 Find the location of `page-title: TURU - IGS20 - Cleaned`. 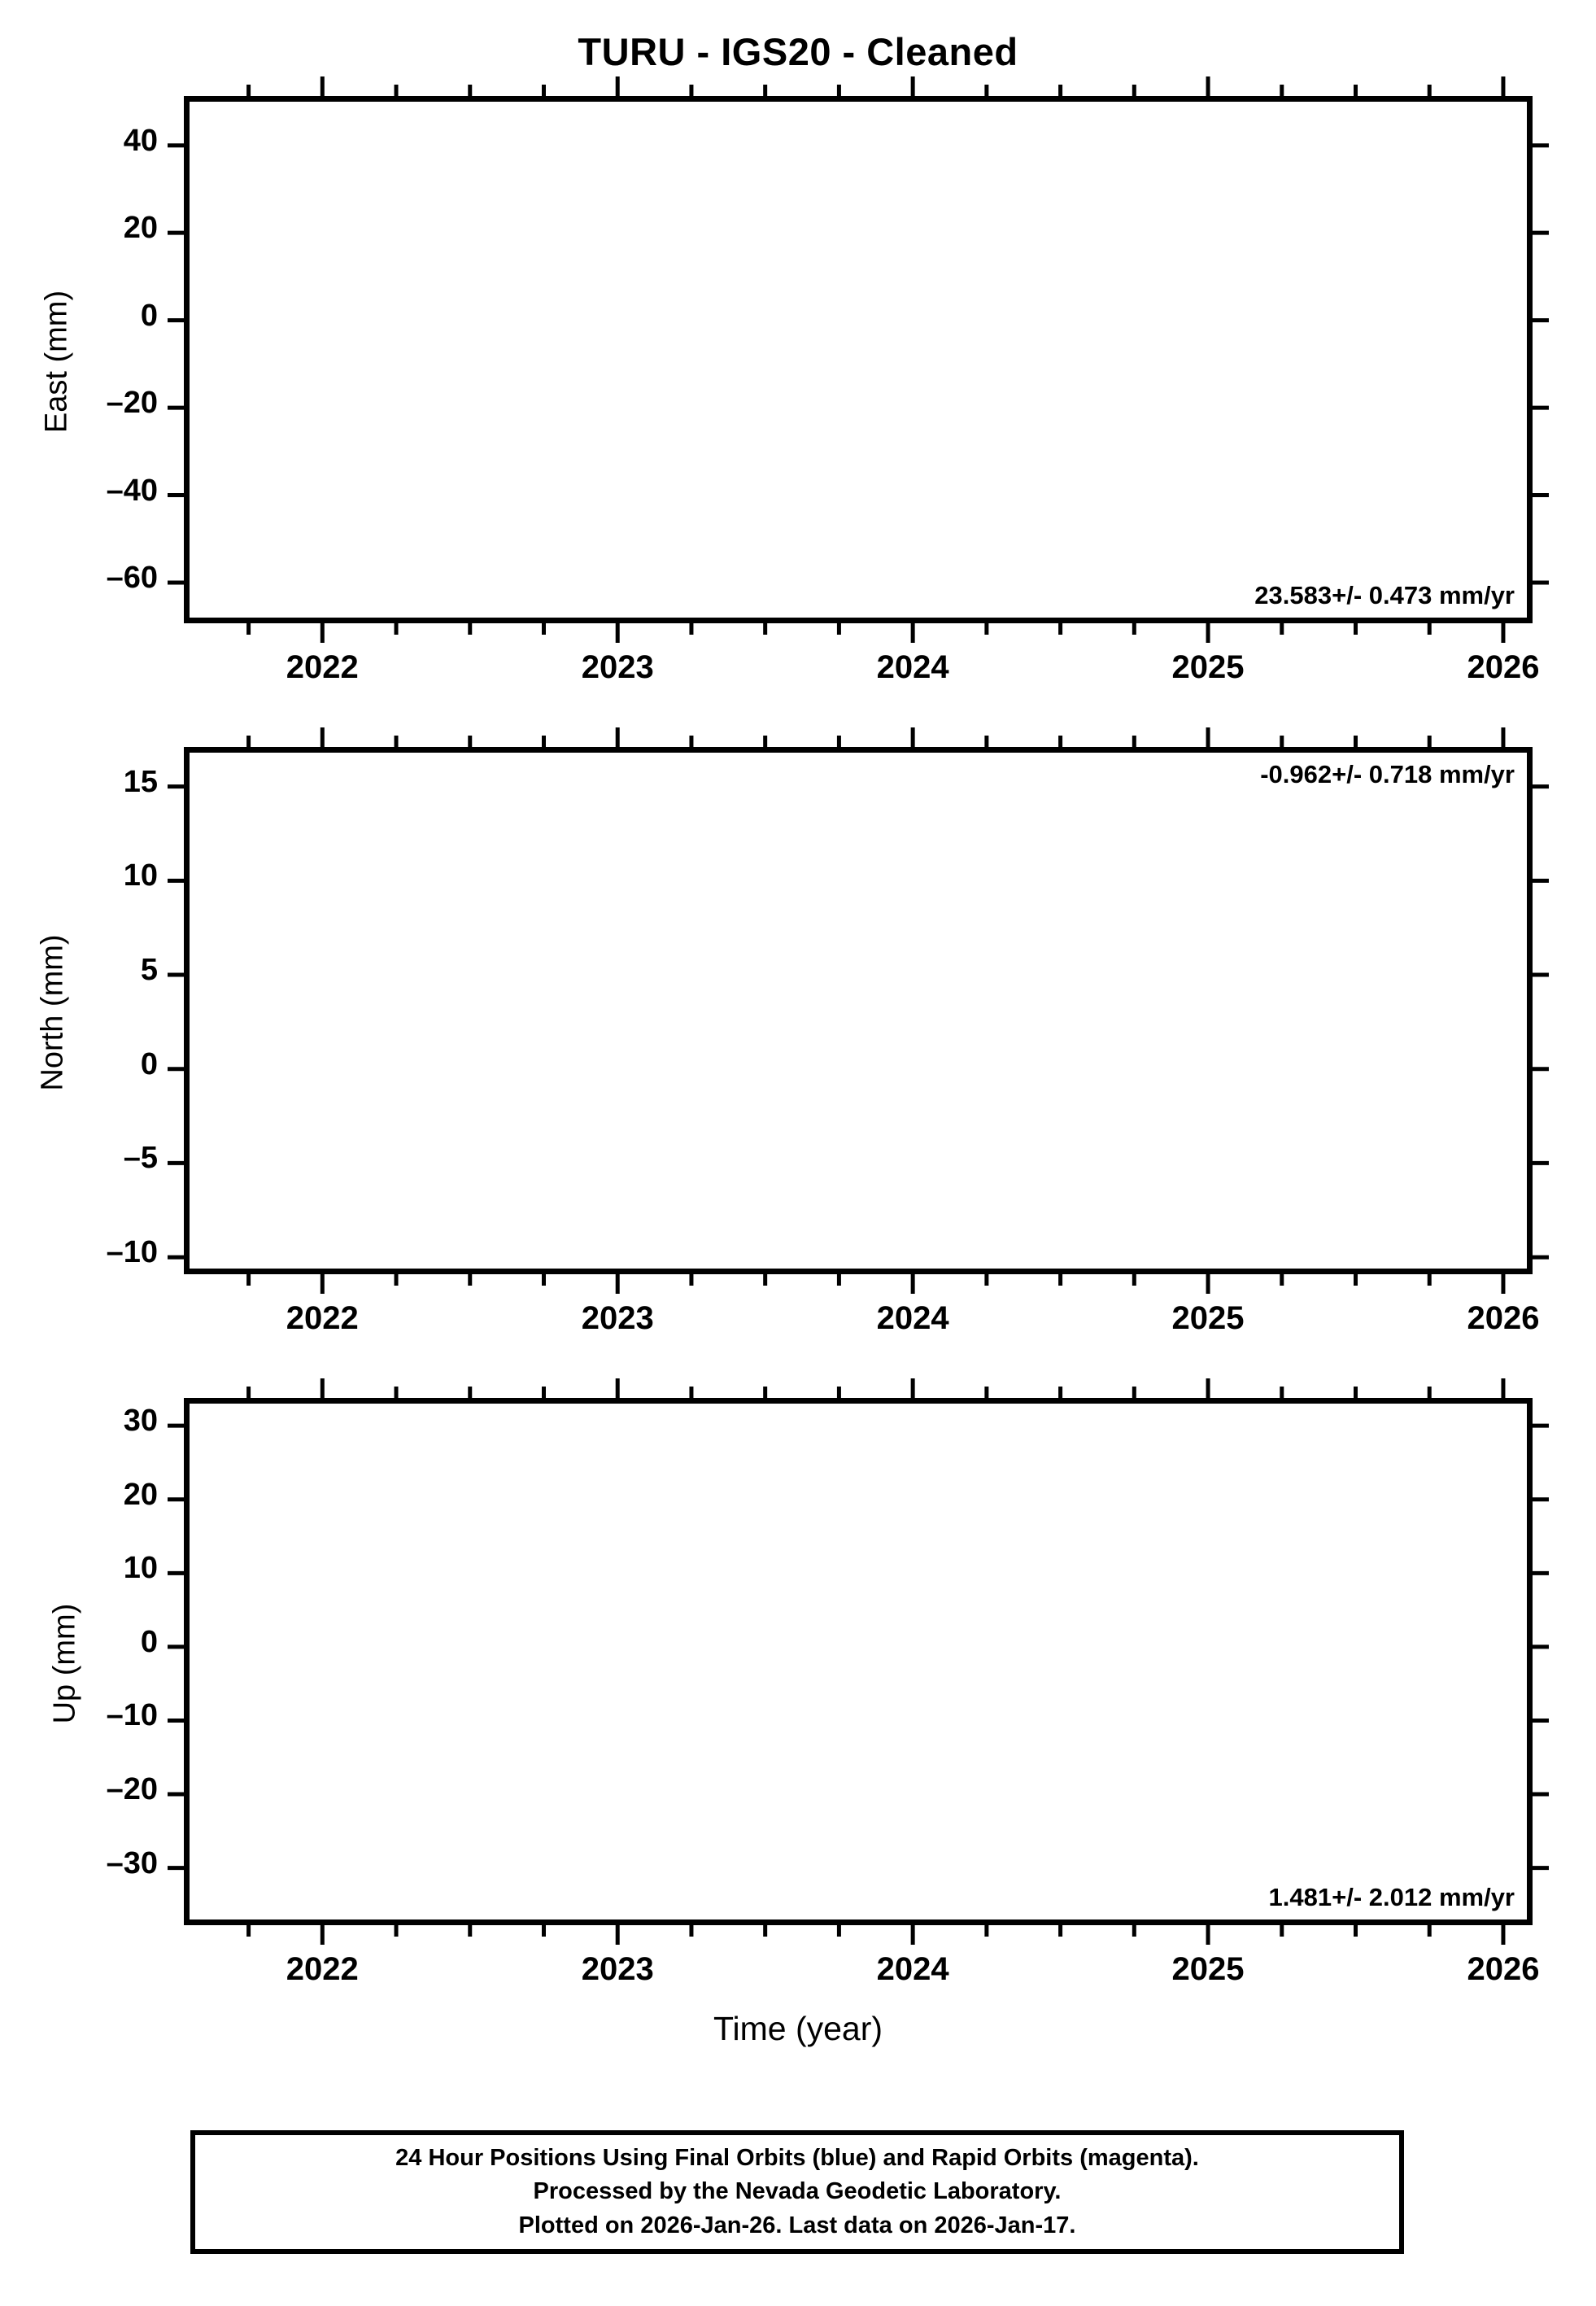

page-title: TURU - IGS20 - Cleaned is located at coordinates (798, 51).